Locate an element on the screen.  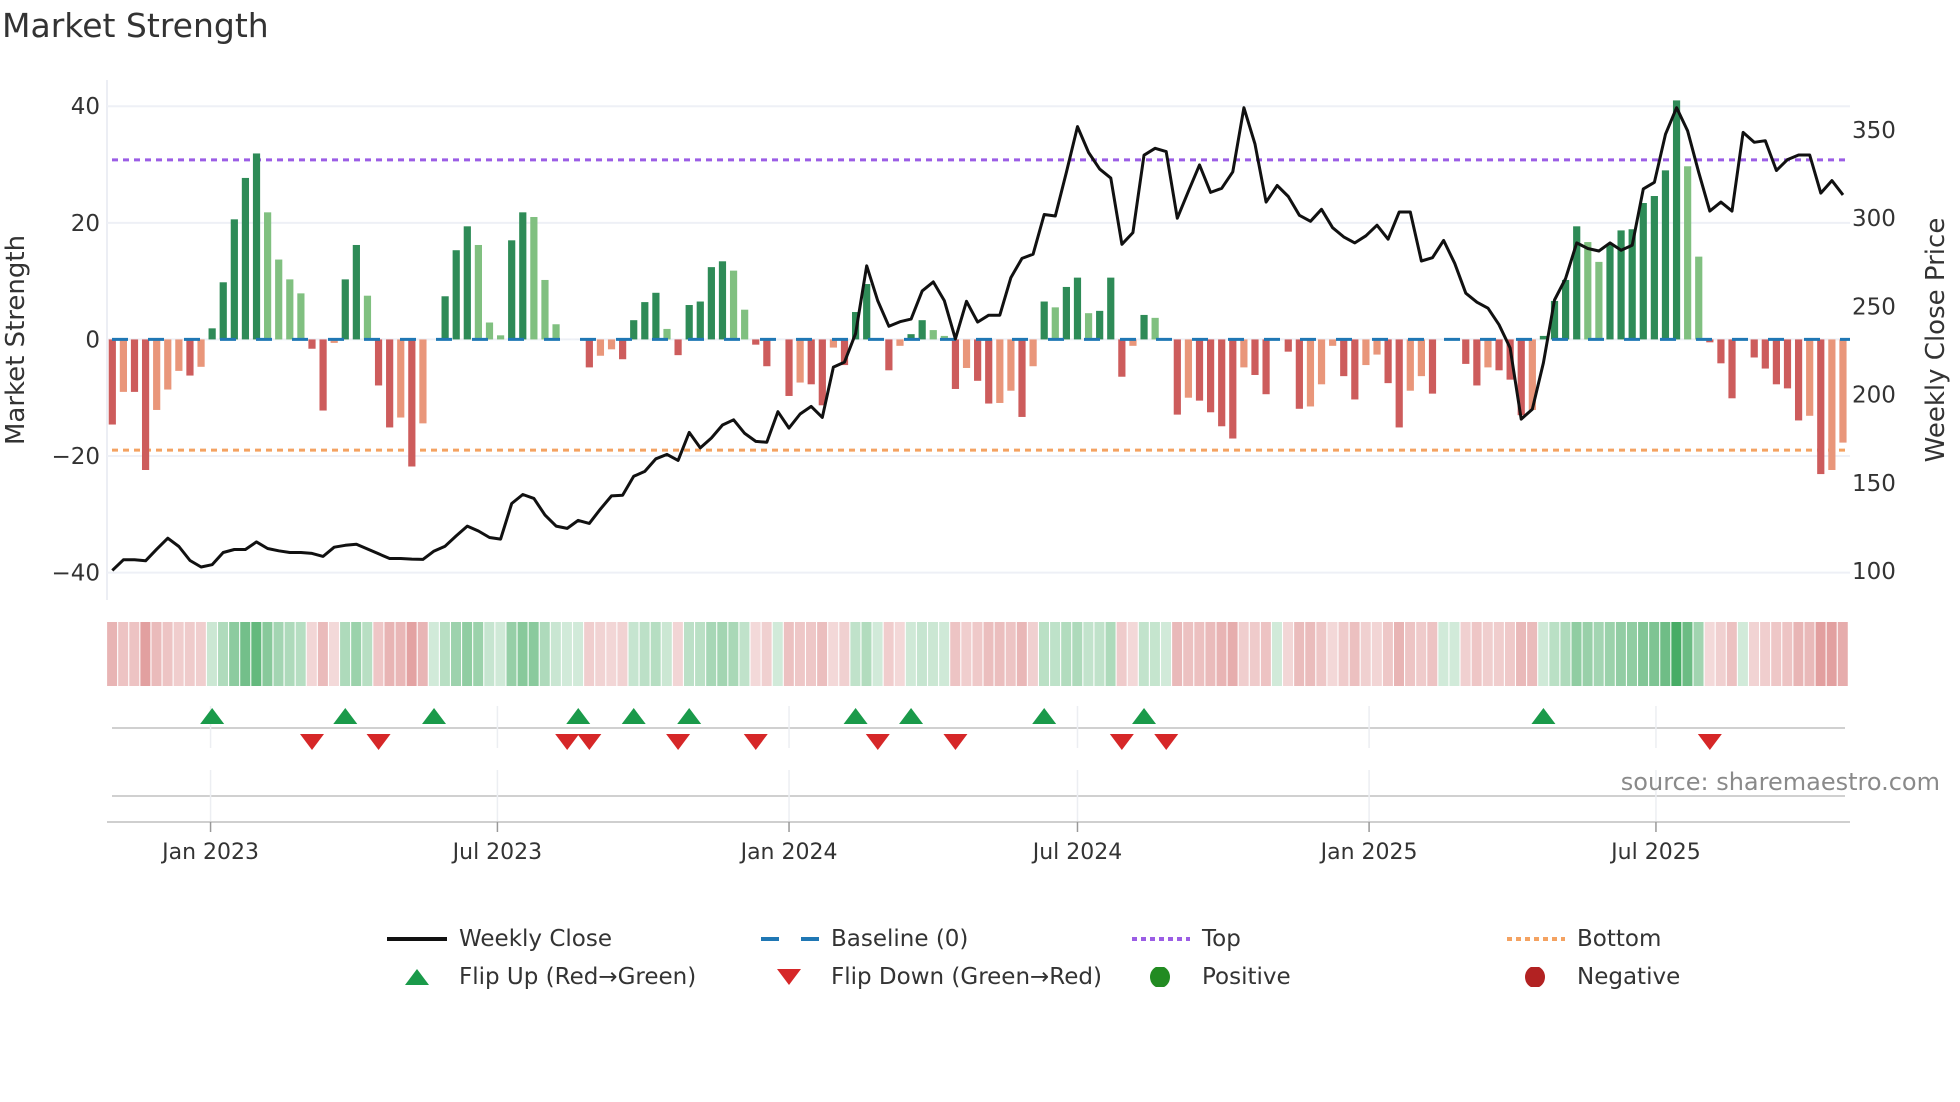
y-right-tick-label: 250 is located at coordinates (1874, 307).